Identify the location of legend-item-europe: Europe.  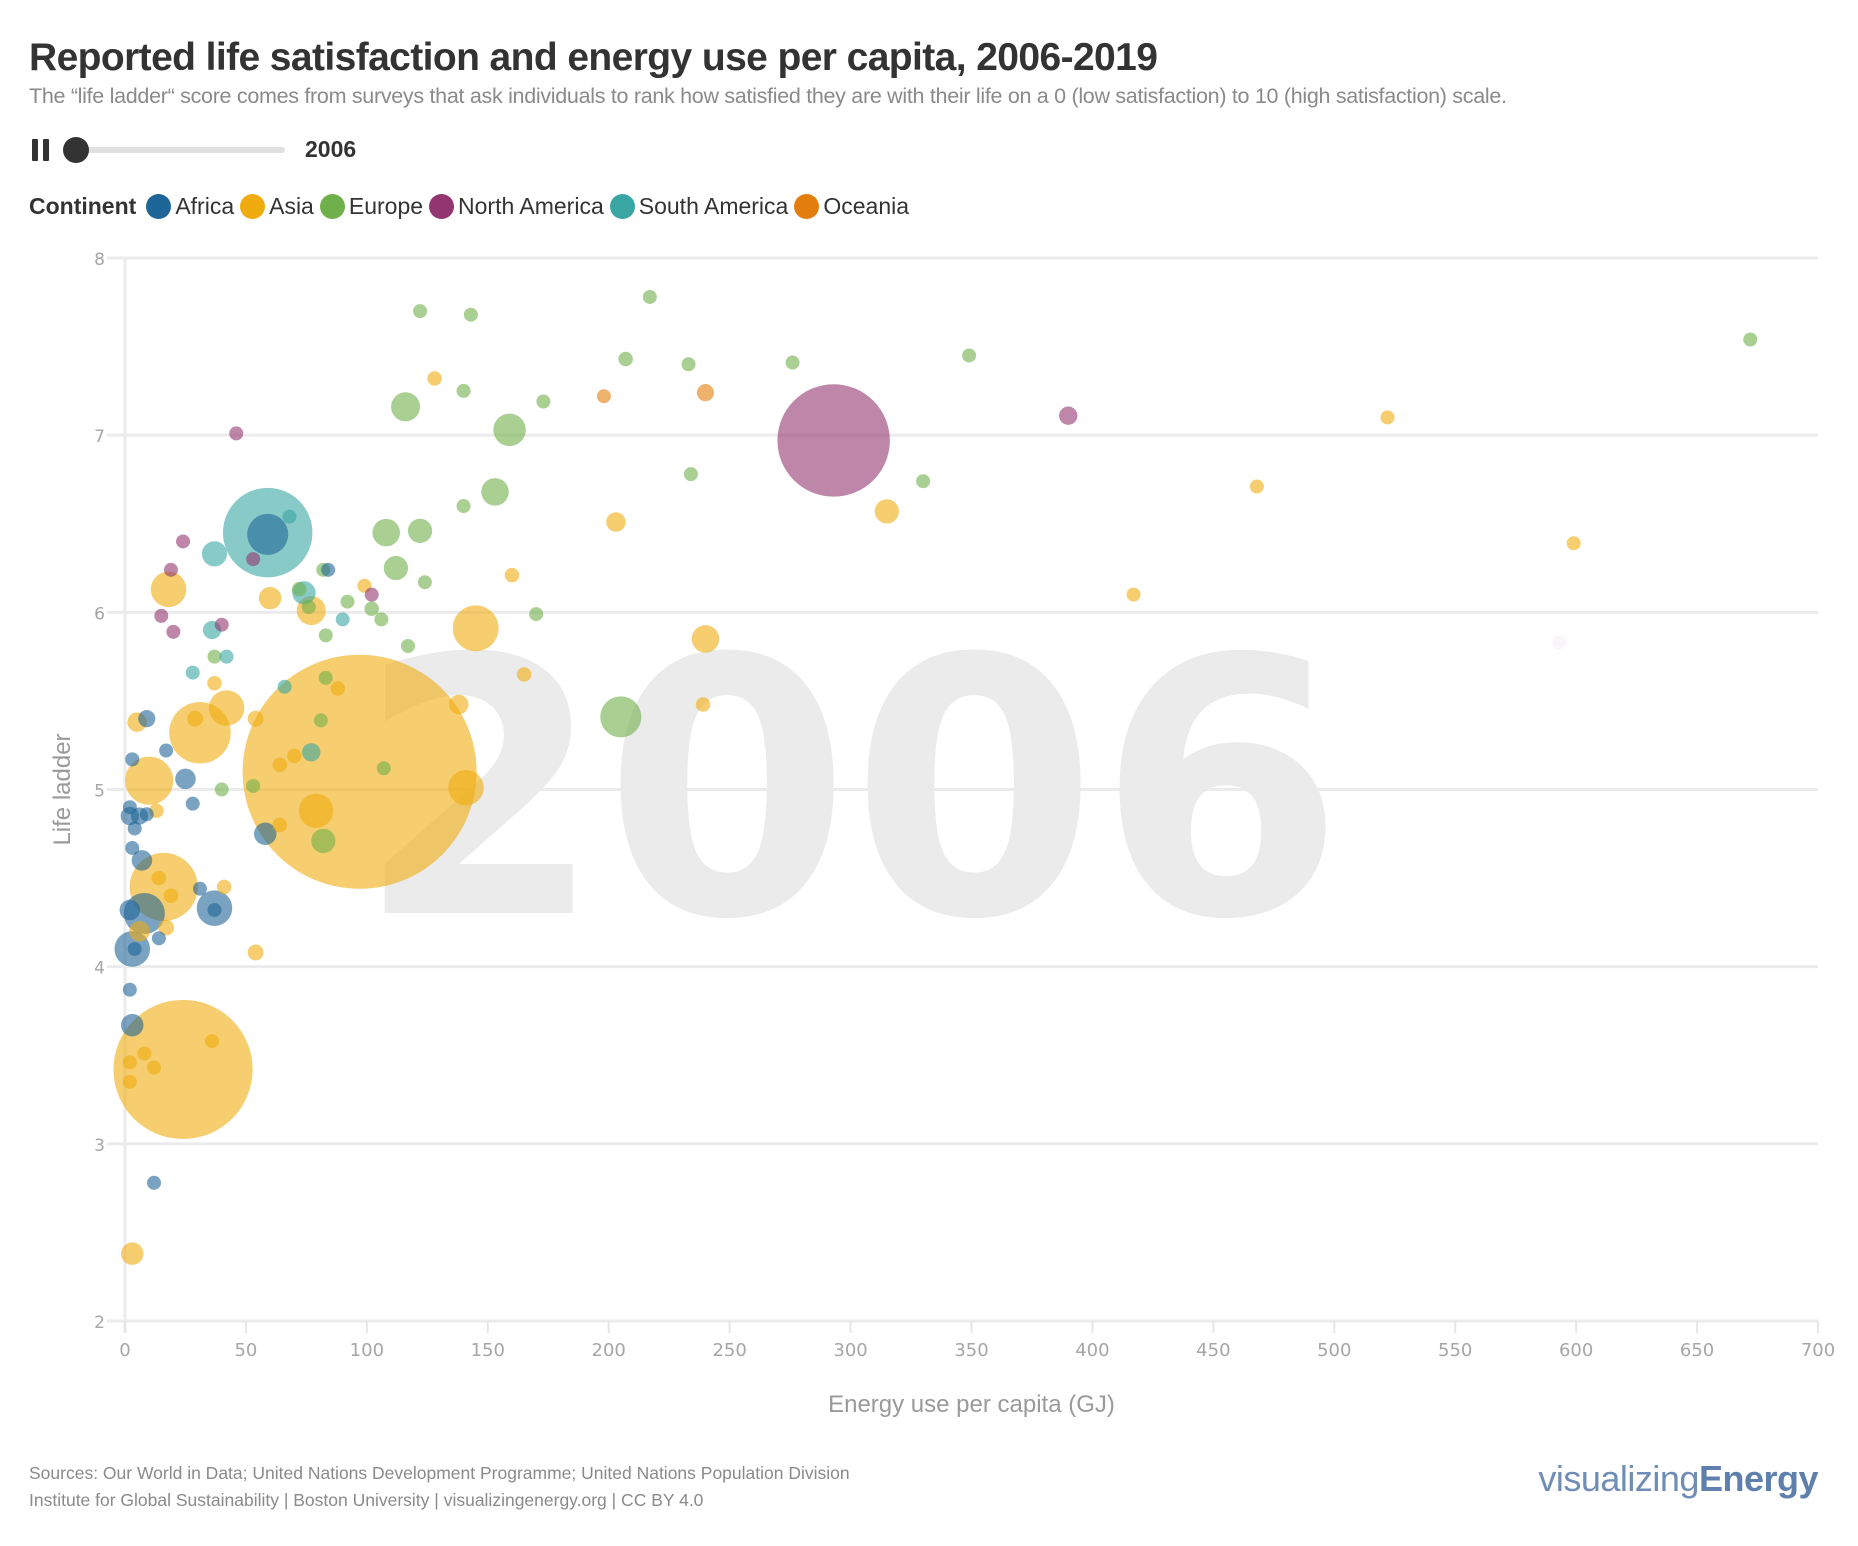
(371, 206).